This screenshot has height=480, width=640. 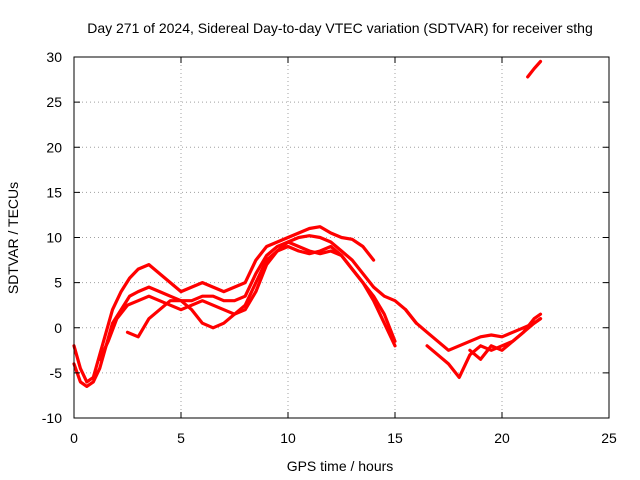 What do you see at coordinates (58, 328) in the screenshot?
I see `y-tick-label: 0` at bounding box center [58, 328].